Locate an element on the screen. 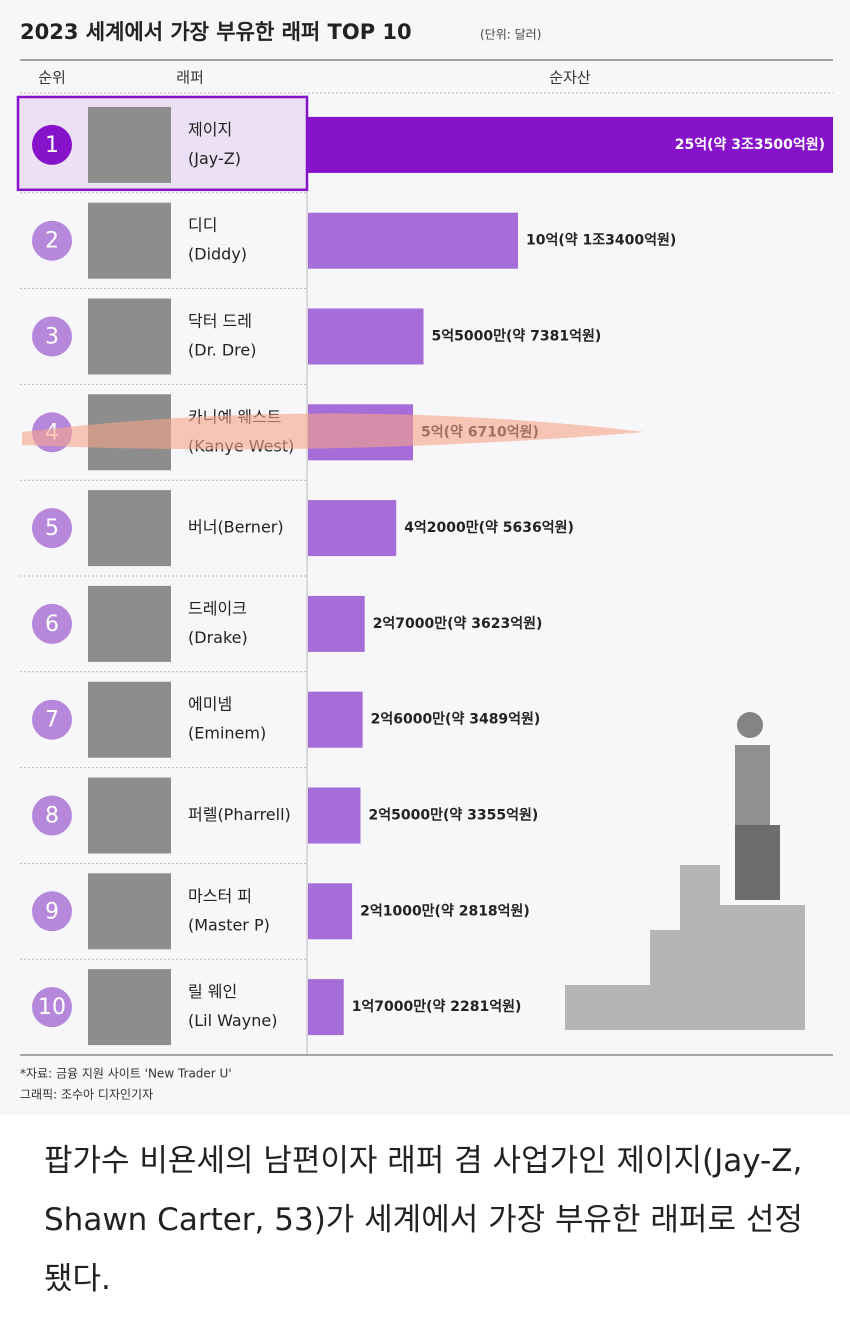  figure-body is located at coordinates (752, 785).